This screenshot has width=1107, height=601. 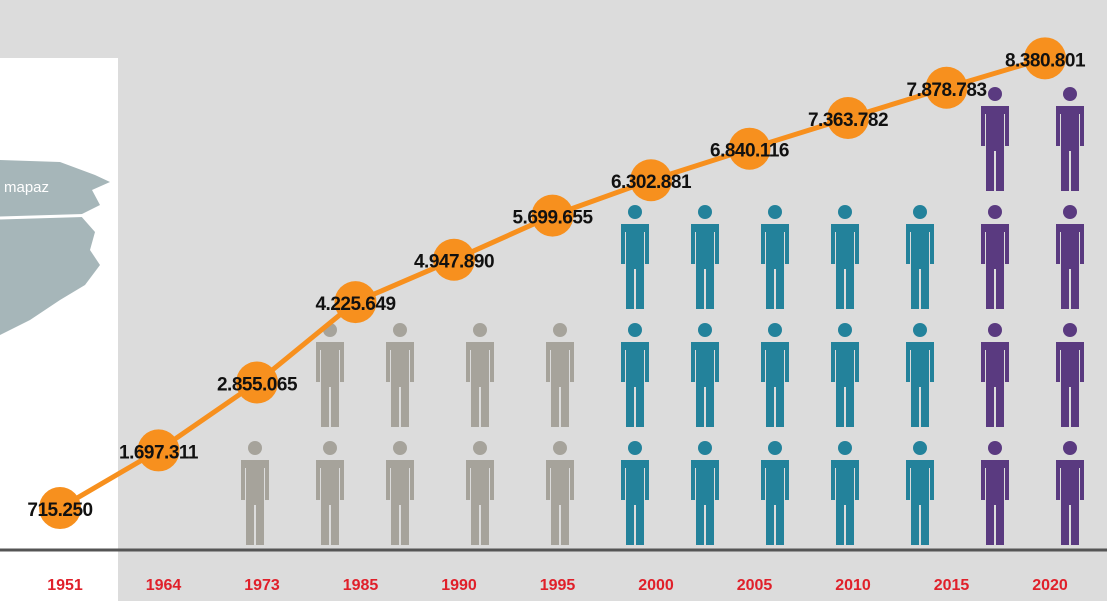 I want to click on map-label: mapaz, so click(x=26, y=187).